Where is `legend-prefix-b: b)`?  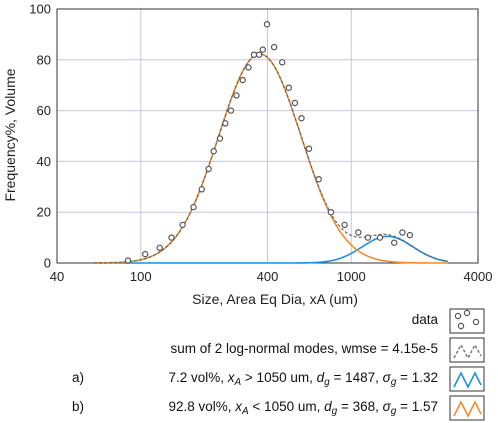 legend-prefix-b: b) is located at coordinates (78, 406).